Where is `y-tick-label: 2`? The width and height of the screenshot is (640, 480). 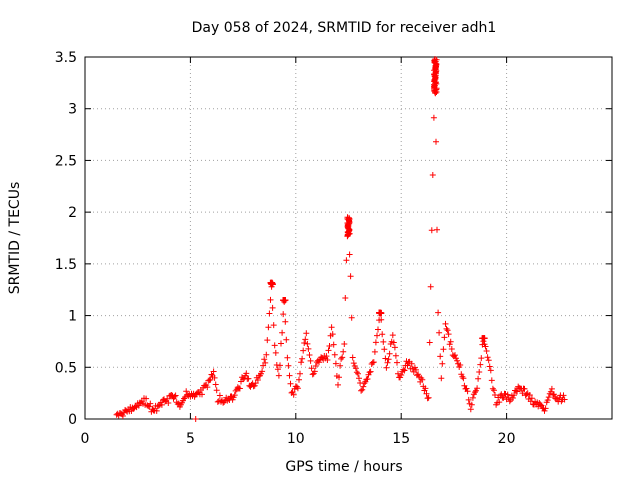 y-tick-label: 2 is located at coordinates (72, 213).